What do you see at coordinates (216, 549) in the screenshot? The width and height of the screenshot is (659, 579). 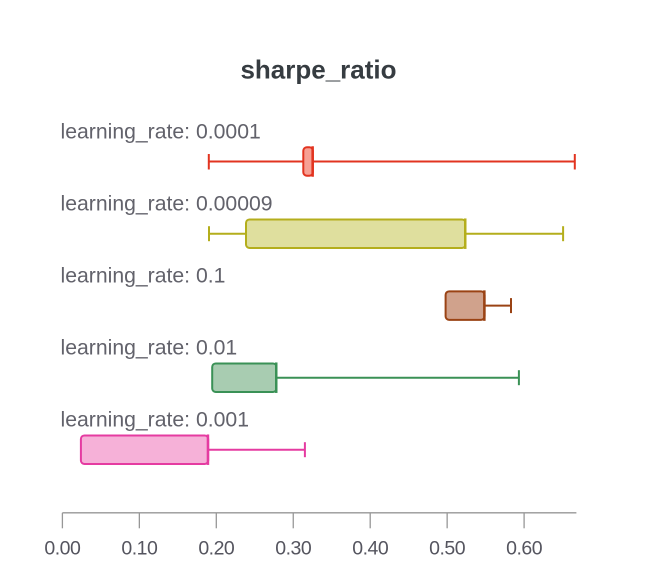 I see `svg-text: 0.20` at bounding box center [216, 549].